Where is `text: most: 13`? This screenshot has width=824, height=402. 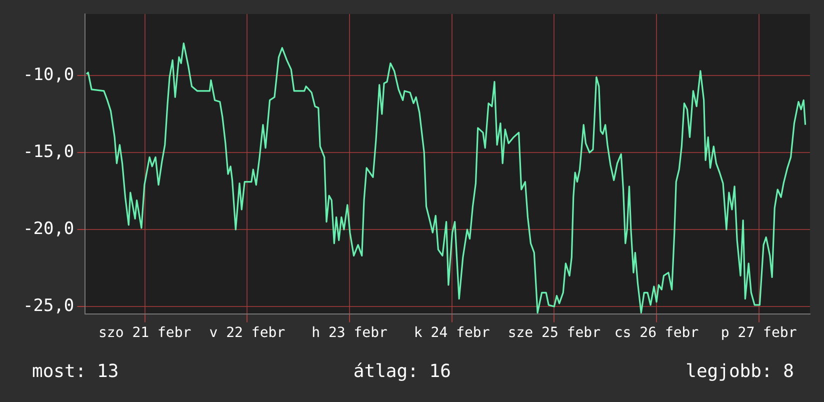 text: most: 13 is located at coordinates (75, 371).